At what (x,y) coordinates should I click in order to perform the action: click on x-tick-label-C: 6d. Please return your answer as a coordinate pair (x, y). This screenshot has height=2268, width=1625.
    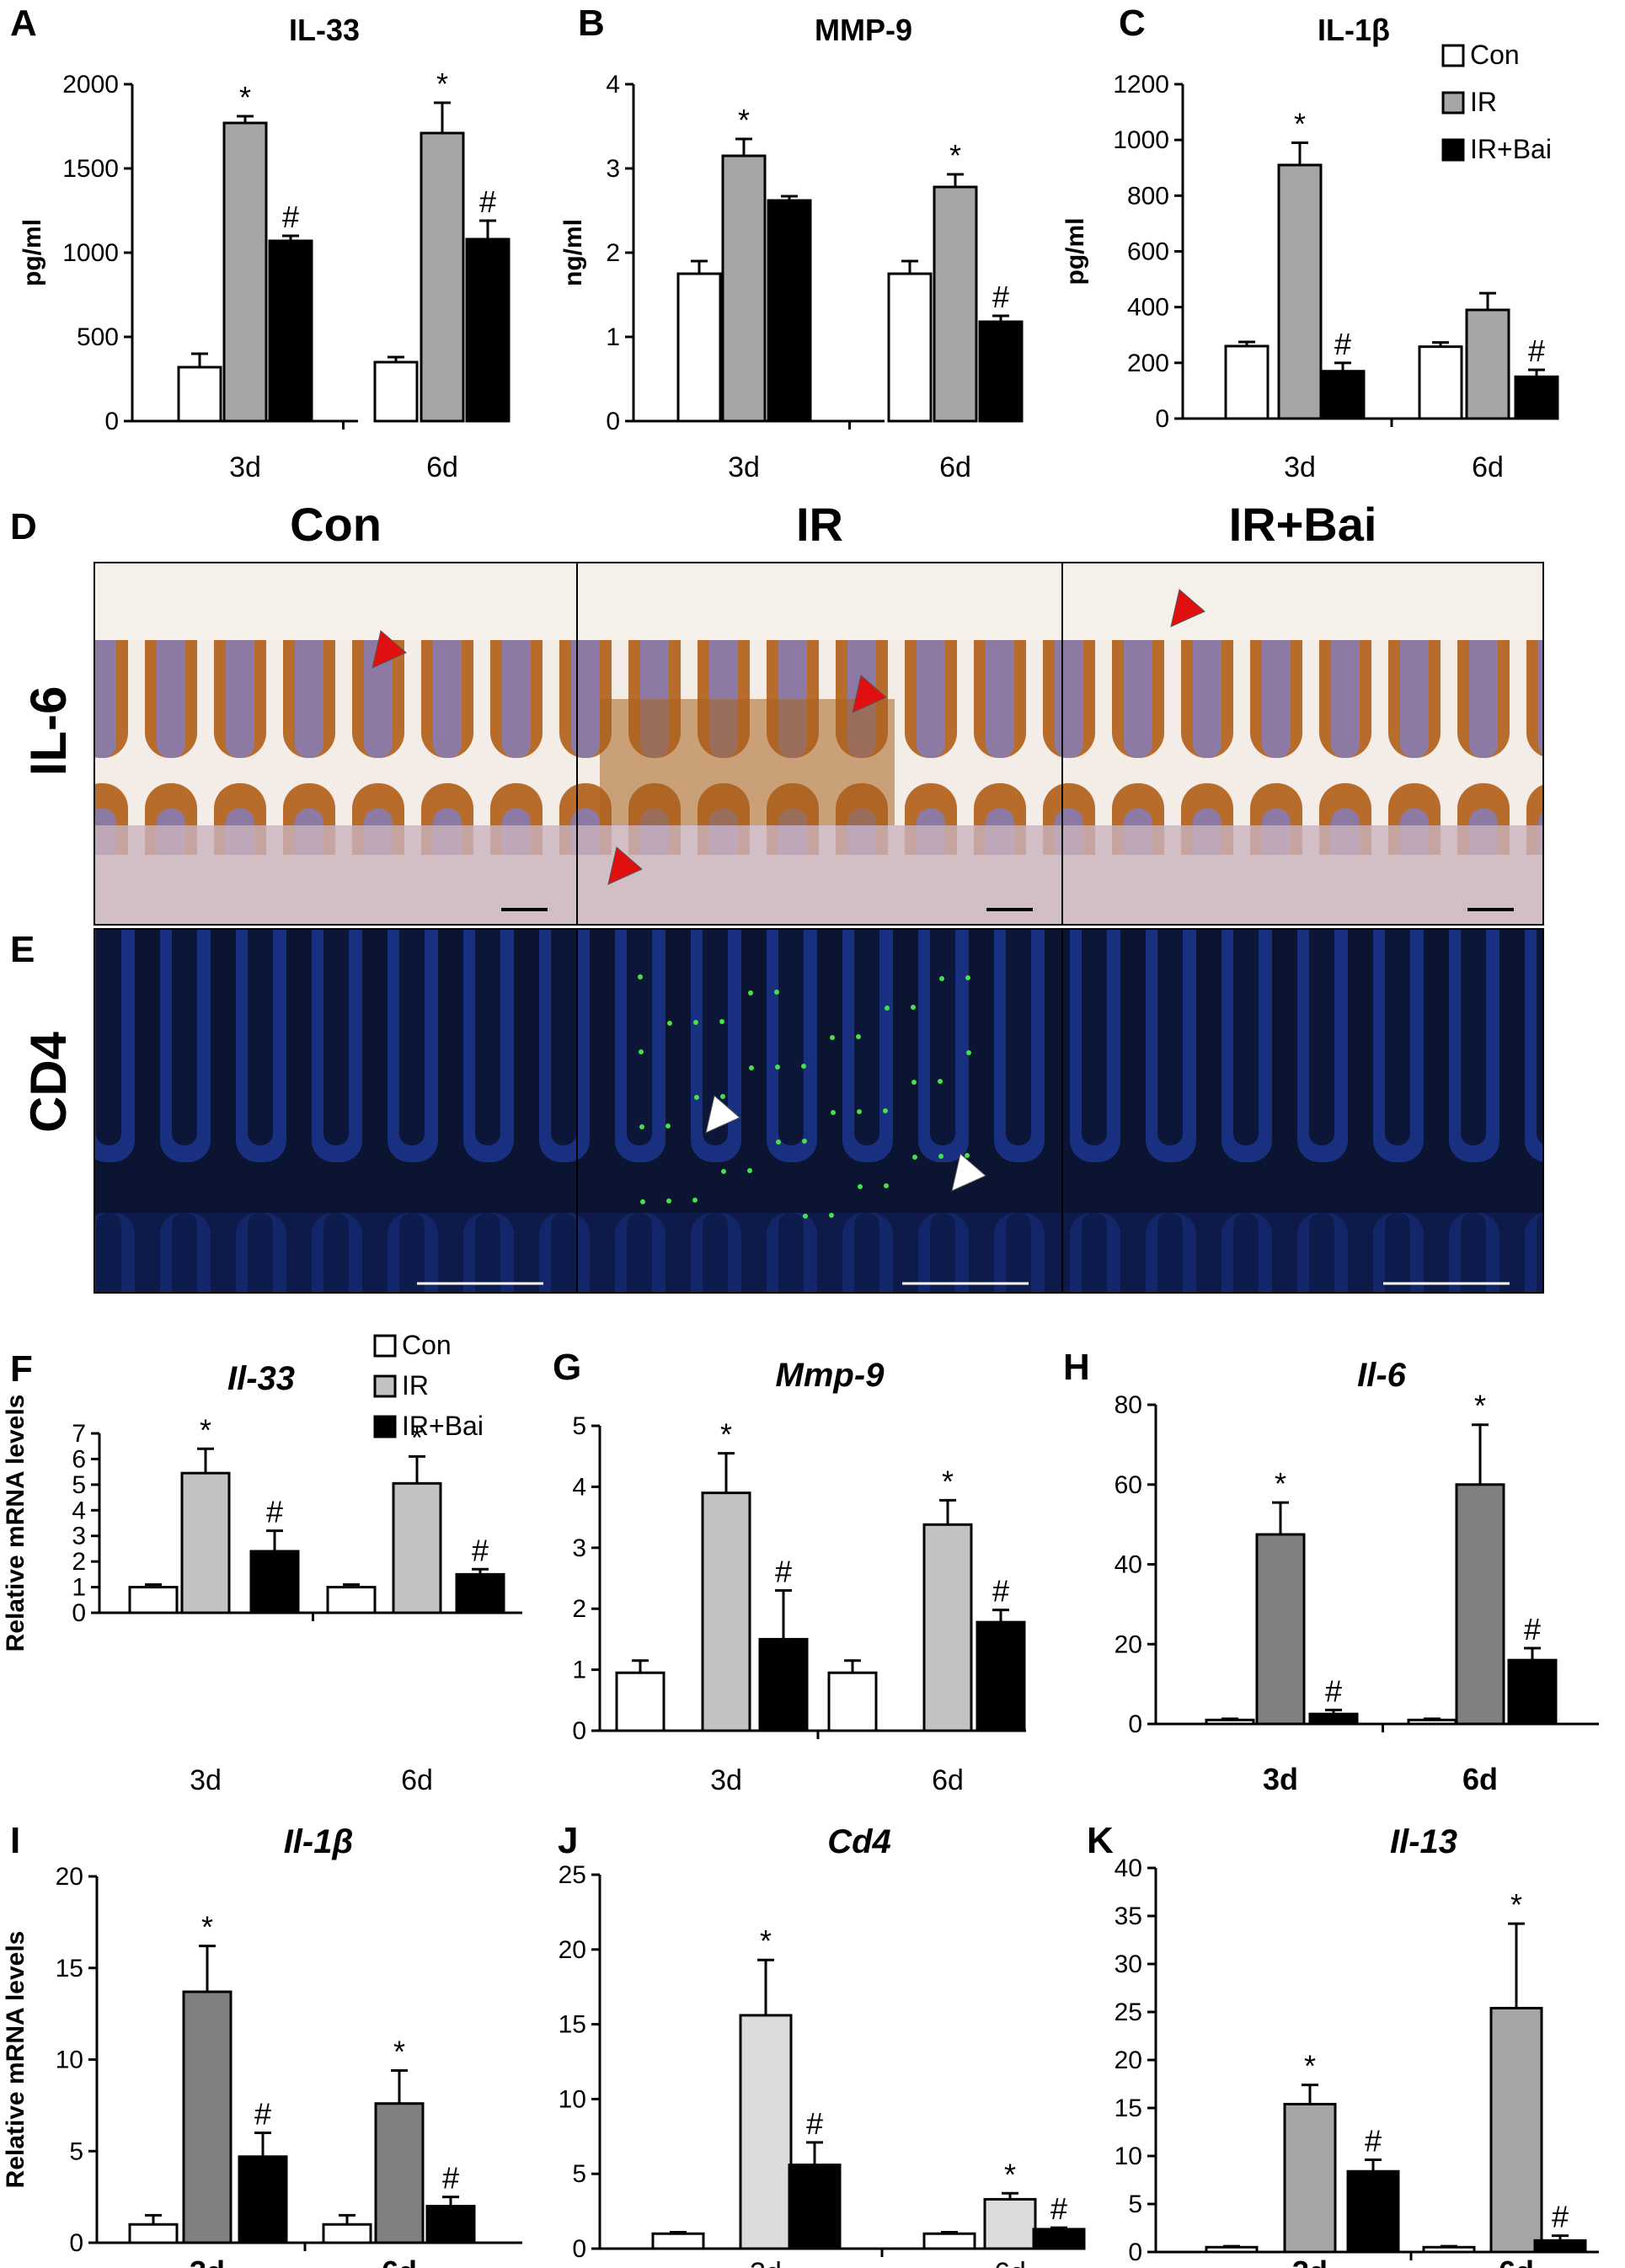
    Looking at the image, I should click on (1488, 467).